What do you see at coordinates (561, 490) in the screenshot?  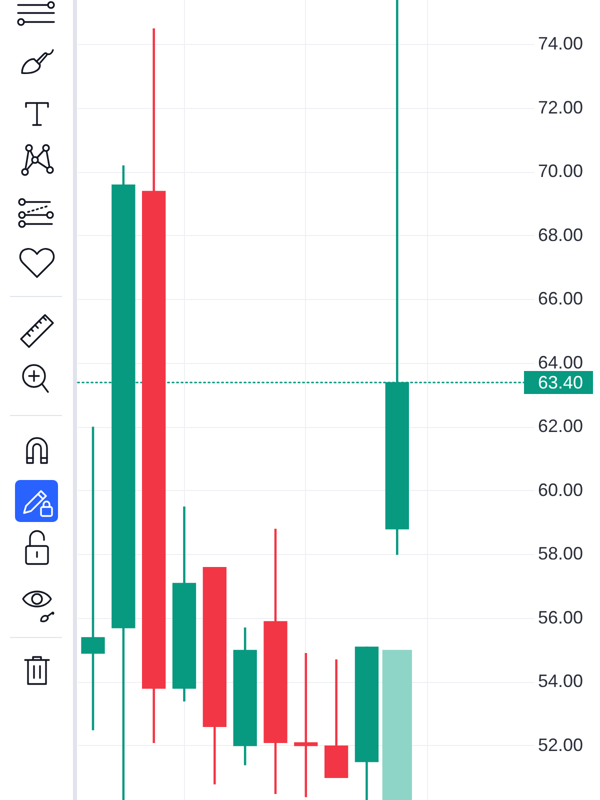 I see `y-tick-label: 60.00` at bounding box center [561, 490].